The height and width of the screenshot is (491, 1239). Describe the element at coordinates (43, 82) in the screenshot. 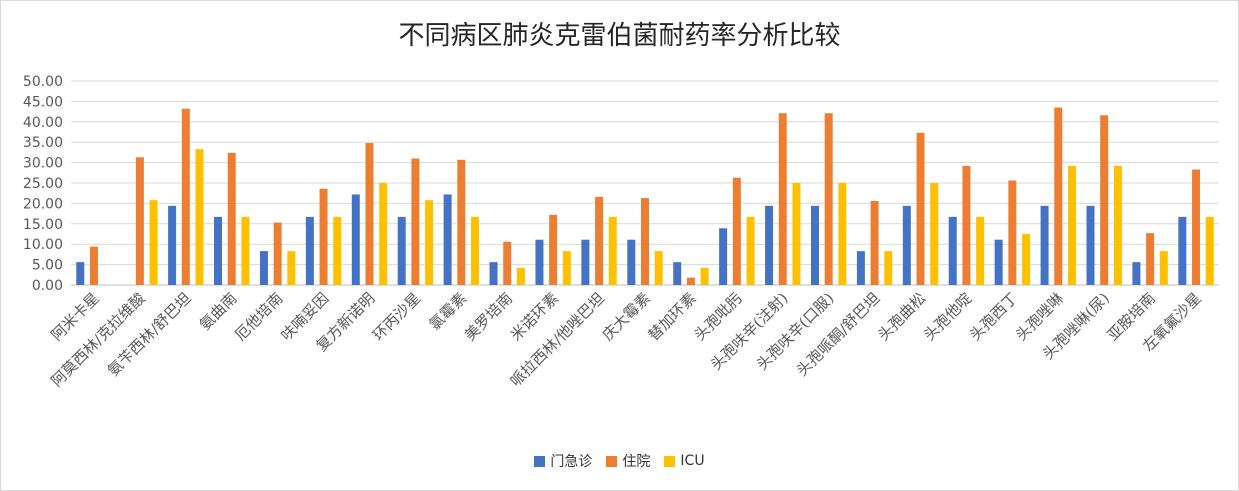

I see `y-tick-label: 50.00` at that location.